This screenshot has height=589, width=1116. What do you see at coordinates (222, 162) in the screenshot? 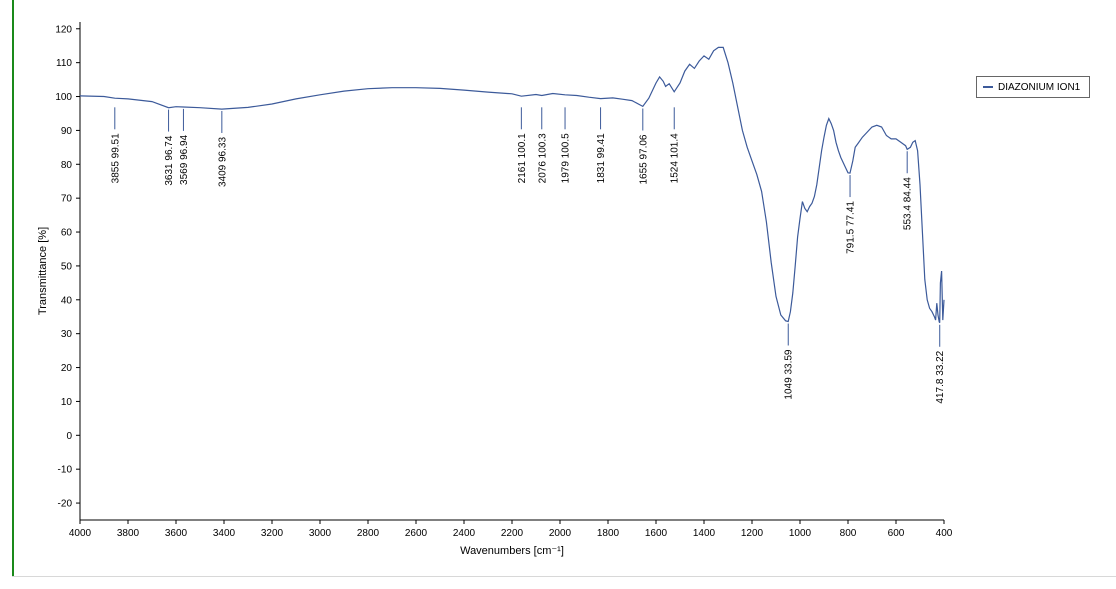
I see `peak-label: 3409 96.33` at bounding box center [222, 162].